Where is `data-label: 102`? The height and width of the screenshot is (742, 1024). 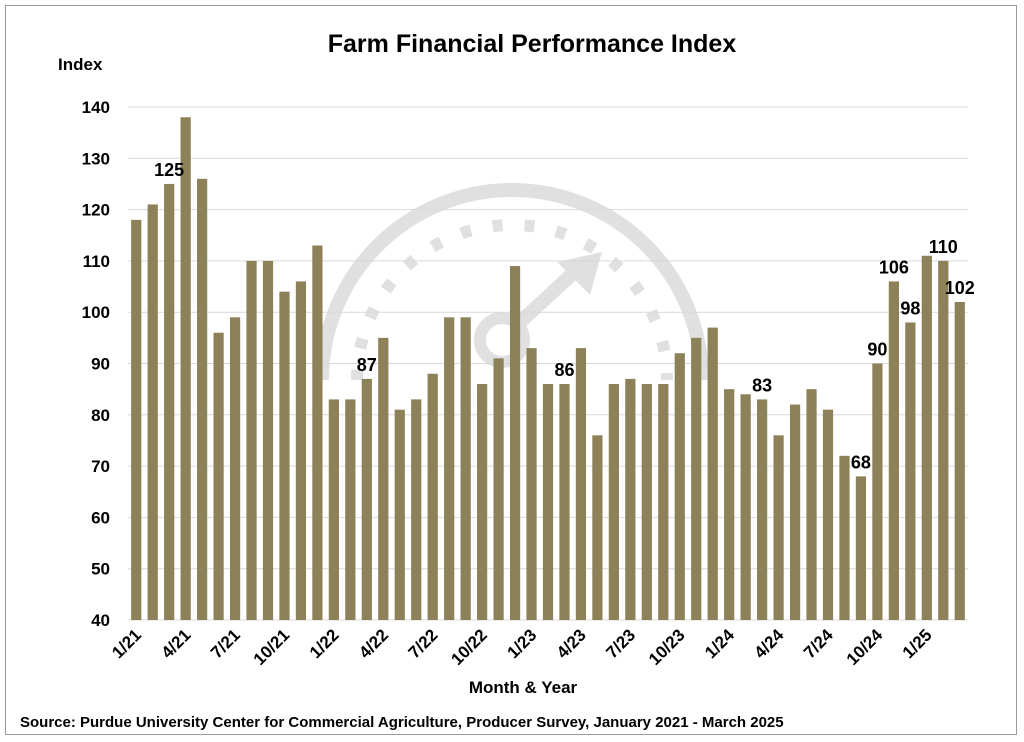 data-label: 102 is located at coordinates (960, 288).